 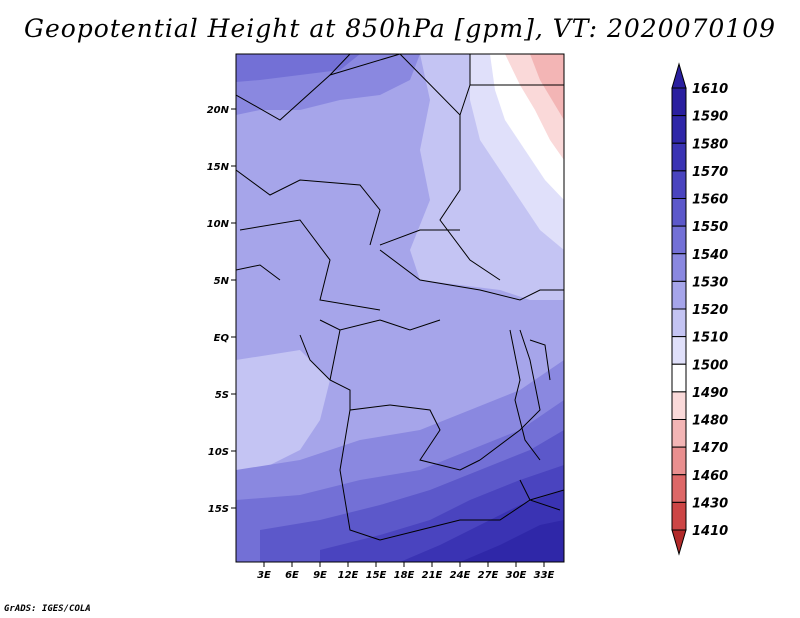 I want to click on colorbar-label: 1410, so click(x=710, y=531).